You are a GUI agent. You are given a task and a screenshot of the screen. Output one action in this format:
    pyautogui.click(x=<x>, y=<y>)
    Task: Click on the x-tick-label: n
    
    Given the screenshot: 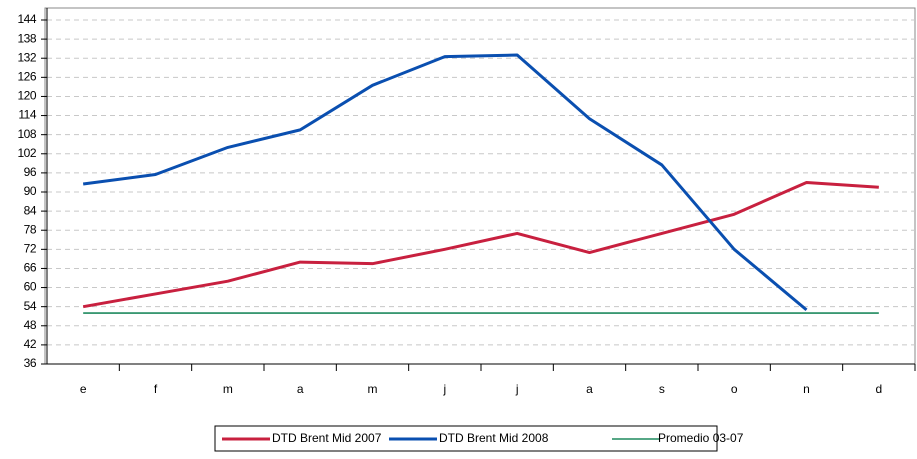 What is the action you would take?
    pyautogui.click(x=806, y=389)
    